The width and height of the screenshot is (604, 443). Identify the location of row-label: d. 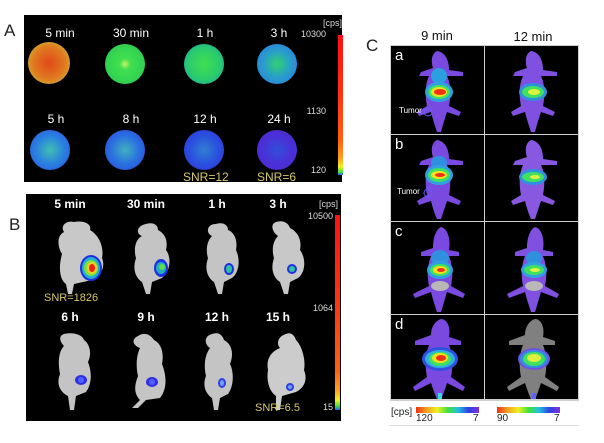
(399, 324).